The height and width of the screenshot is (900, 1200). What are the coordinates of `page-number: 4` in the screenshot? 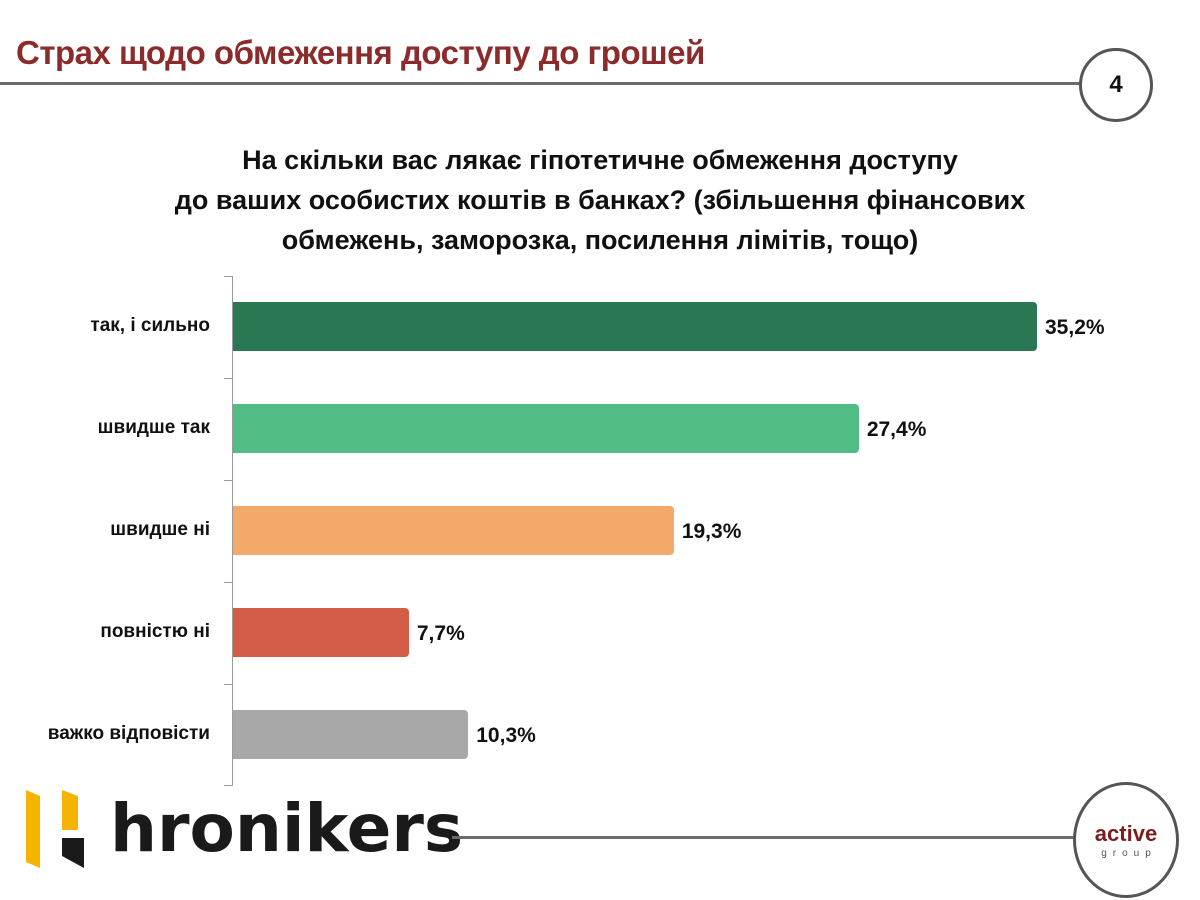 It's located at (1116, 84).